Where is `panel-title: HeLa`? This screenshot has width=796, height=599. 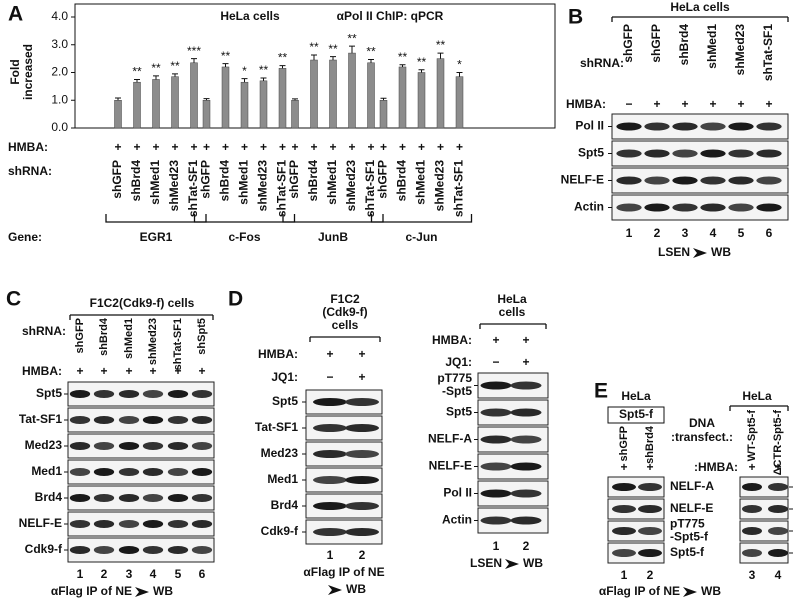 panel-title: HeLa is located at coordinates (512, 299).